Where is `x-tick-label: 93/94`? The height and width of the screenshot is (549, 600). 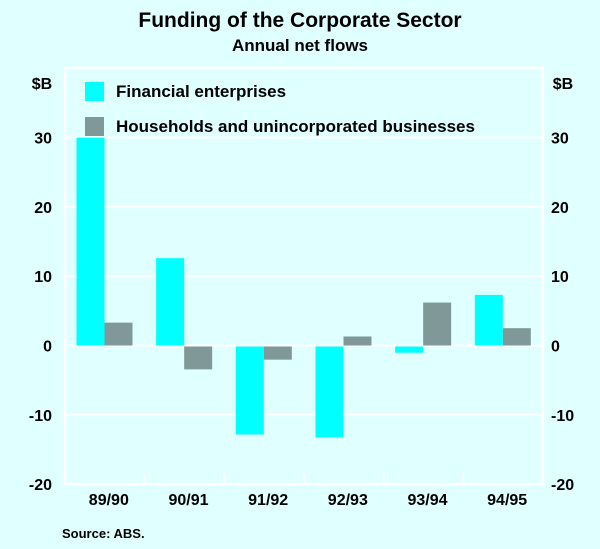
x-tick-label: 93/94 is located at coordinates (427, 500).